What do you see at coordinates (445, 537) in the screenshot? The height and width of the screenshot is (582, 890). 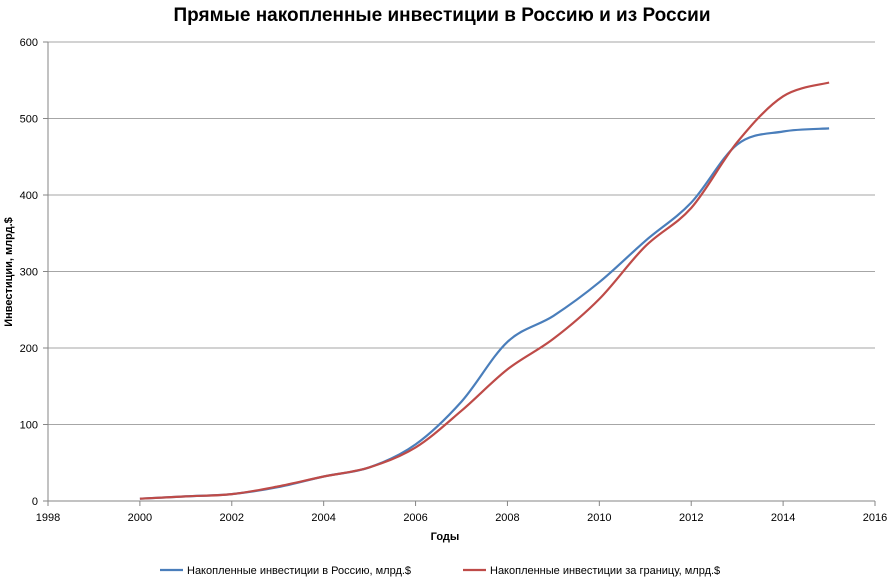 I see `x-axis-label: Годы` at bounding box center [445, 537].